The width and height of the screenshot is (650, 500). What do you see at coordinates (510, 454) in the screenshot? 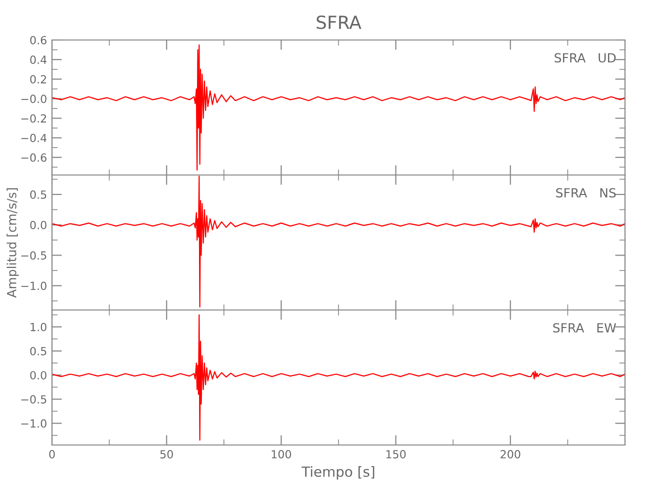
I see `x-tick-label: 200` at bounding box center [510, 454].